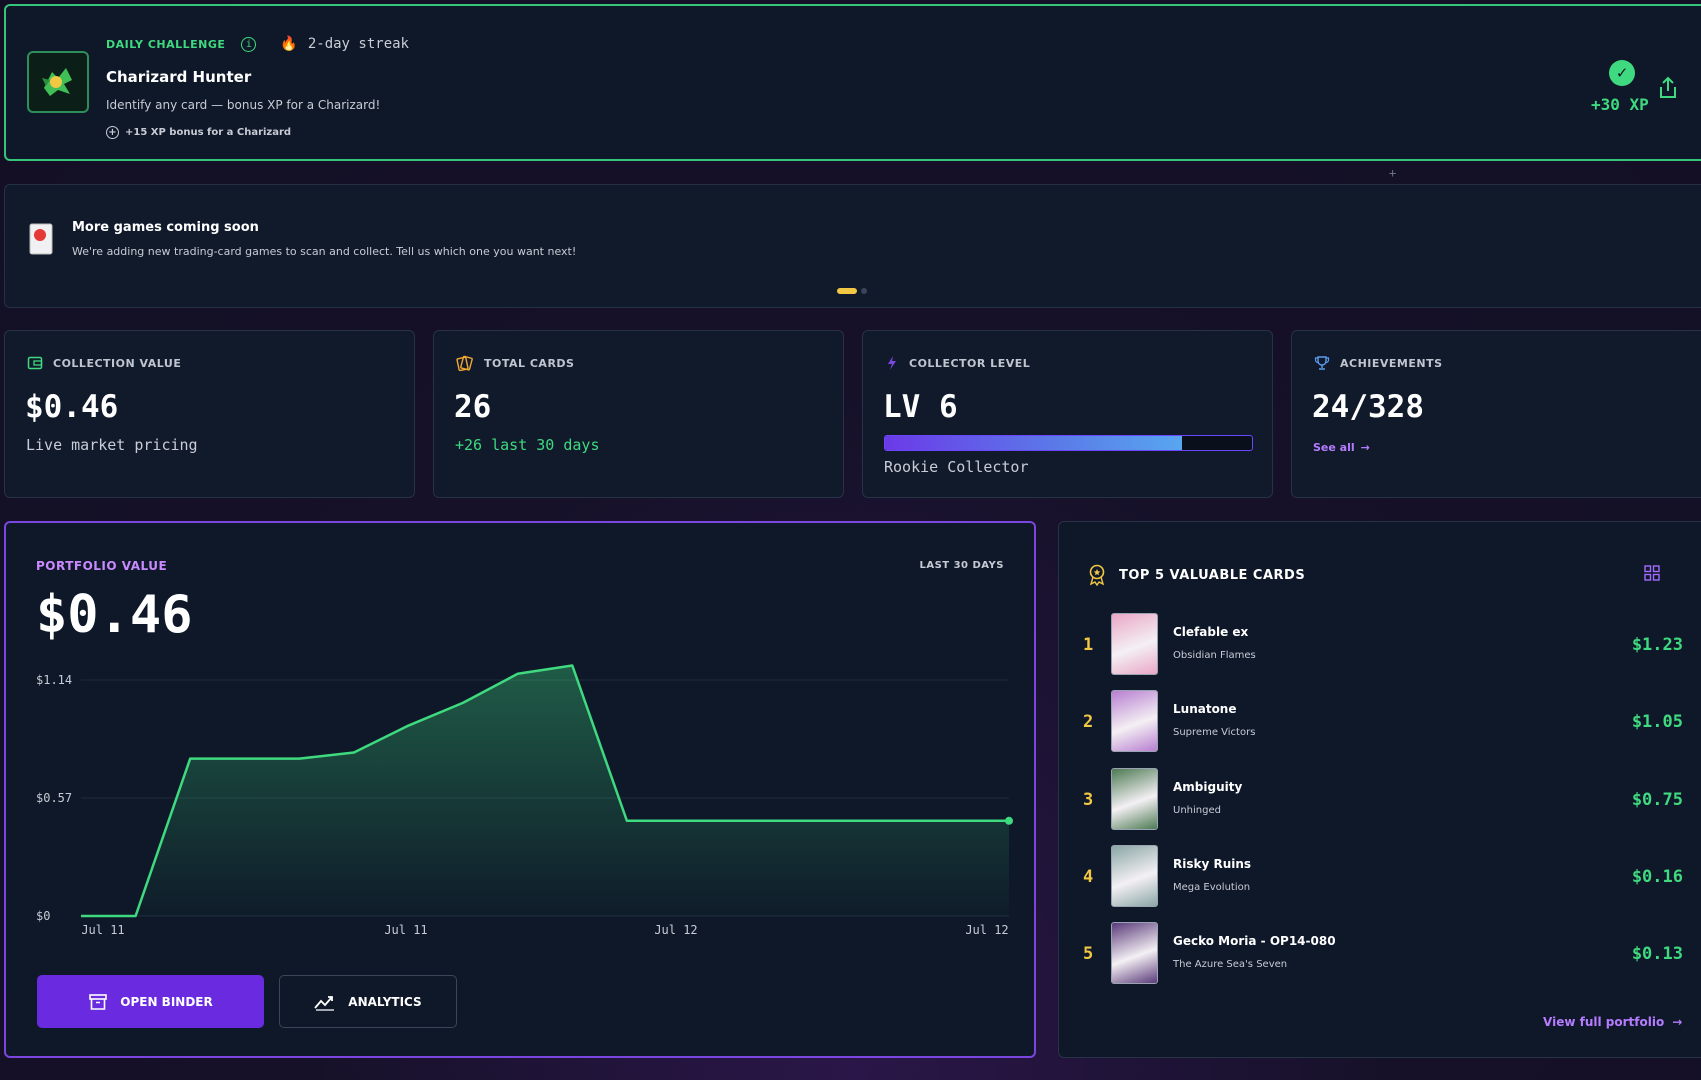  What do you see at coordinates (1334, 447) in the screenshot?
I see `see-all-label: See all` at bounding box center [1334, 447].